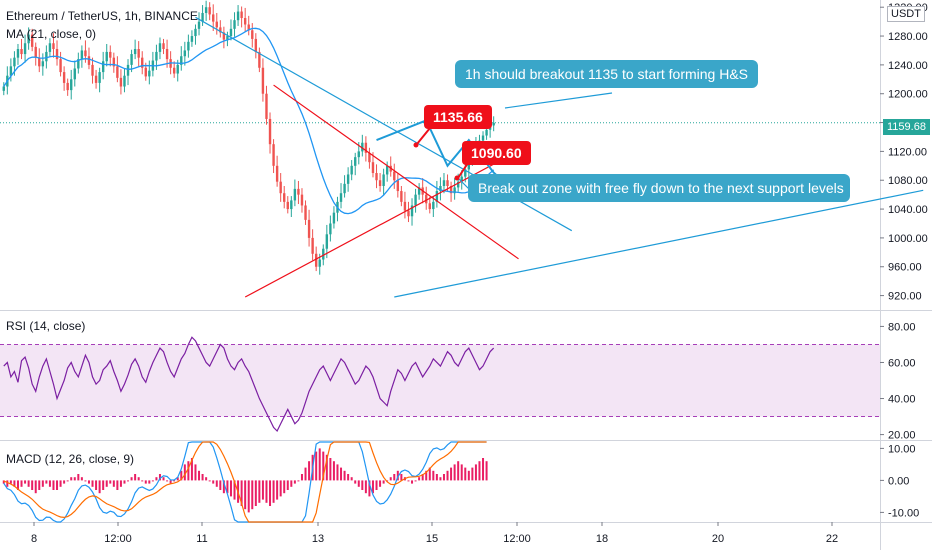  Describe the element at coordinates (51, 34) in the screenshot. I see `ma-indicator-label: MA (21, close, 0)` at that location.